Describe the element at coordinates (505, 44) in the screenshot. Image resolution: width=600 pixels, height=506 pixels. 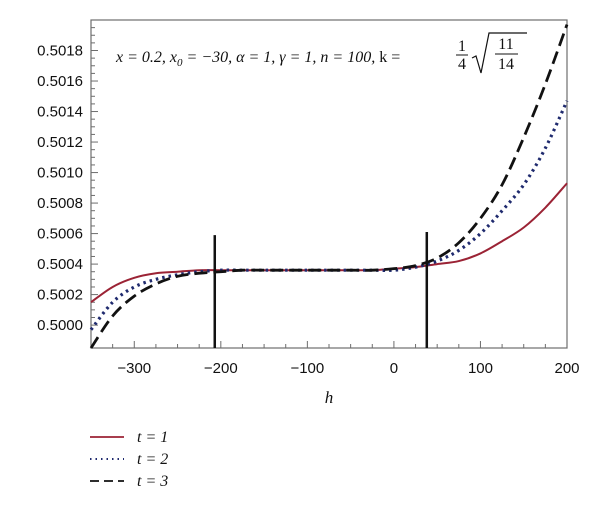
I see `sqrt-numerator: 11` at that location.